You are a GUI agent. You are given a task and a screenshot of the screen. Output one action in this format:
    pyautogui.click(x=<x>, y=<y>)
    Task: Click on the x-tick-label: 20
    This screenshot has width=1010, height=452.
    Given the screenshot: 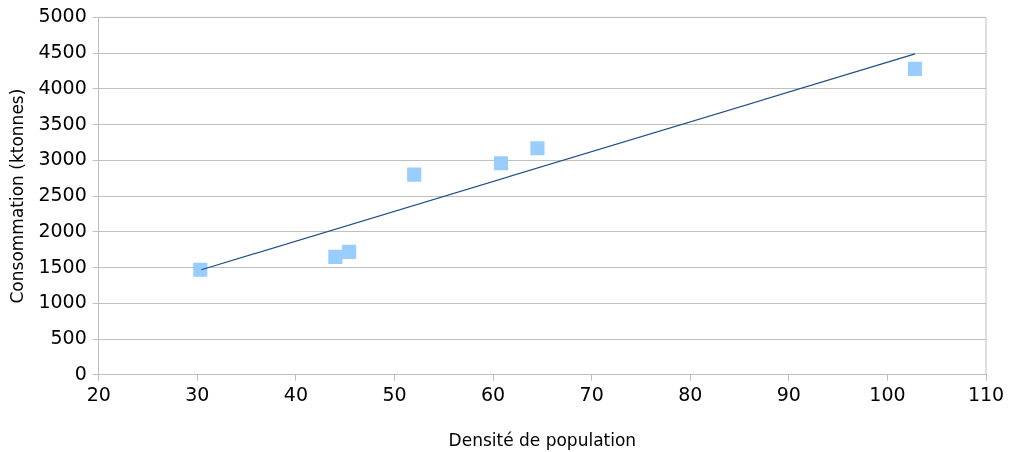 What is the action you would take?
    pyautogui.click(x=98, y=394)
    